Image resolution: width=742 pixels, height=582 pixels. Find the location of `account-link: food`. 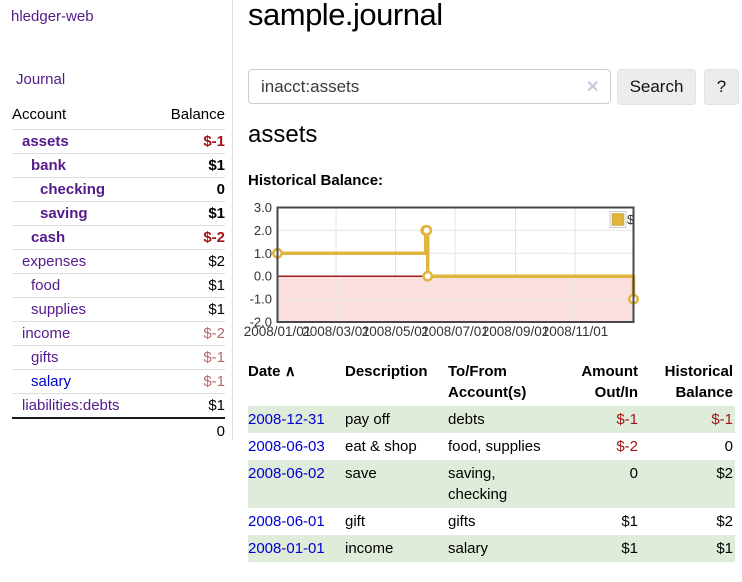

account-link: food is located at coordinates (46, 285).